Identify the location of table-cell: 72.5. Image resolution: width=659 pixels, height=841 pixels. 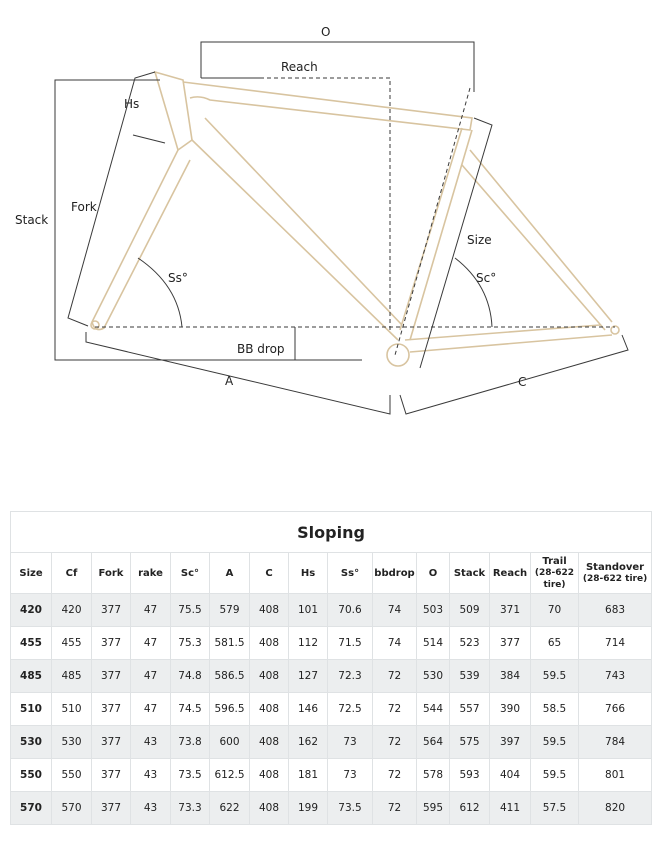
(350, 709).